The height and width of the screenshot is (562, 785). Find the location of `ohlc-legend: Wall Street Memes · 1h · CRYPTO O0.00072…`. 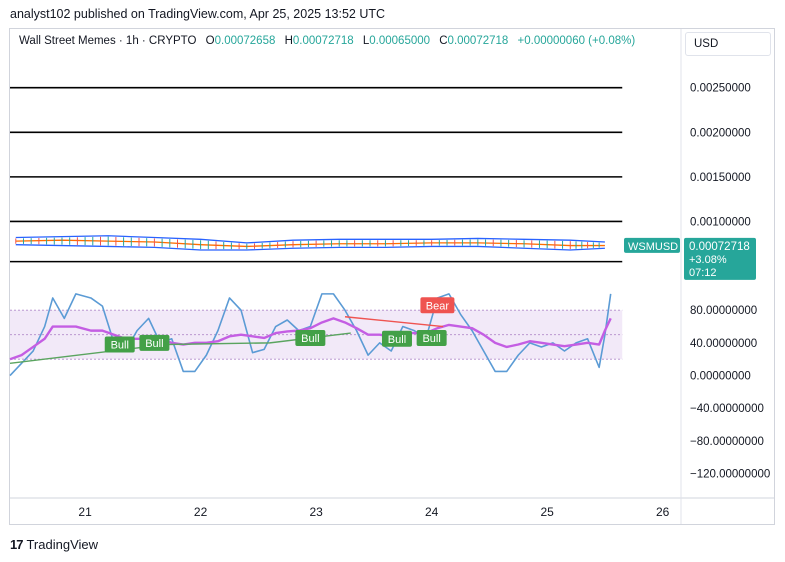

ohlc-legend: Wall Street Memes · 1h · CRYPTO O0.00072… is located at coordinates (327, 41).